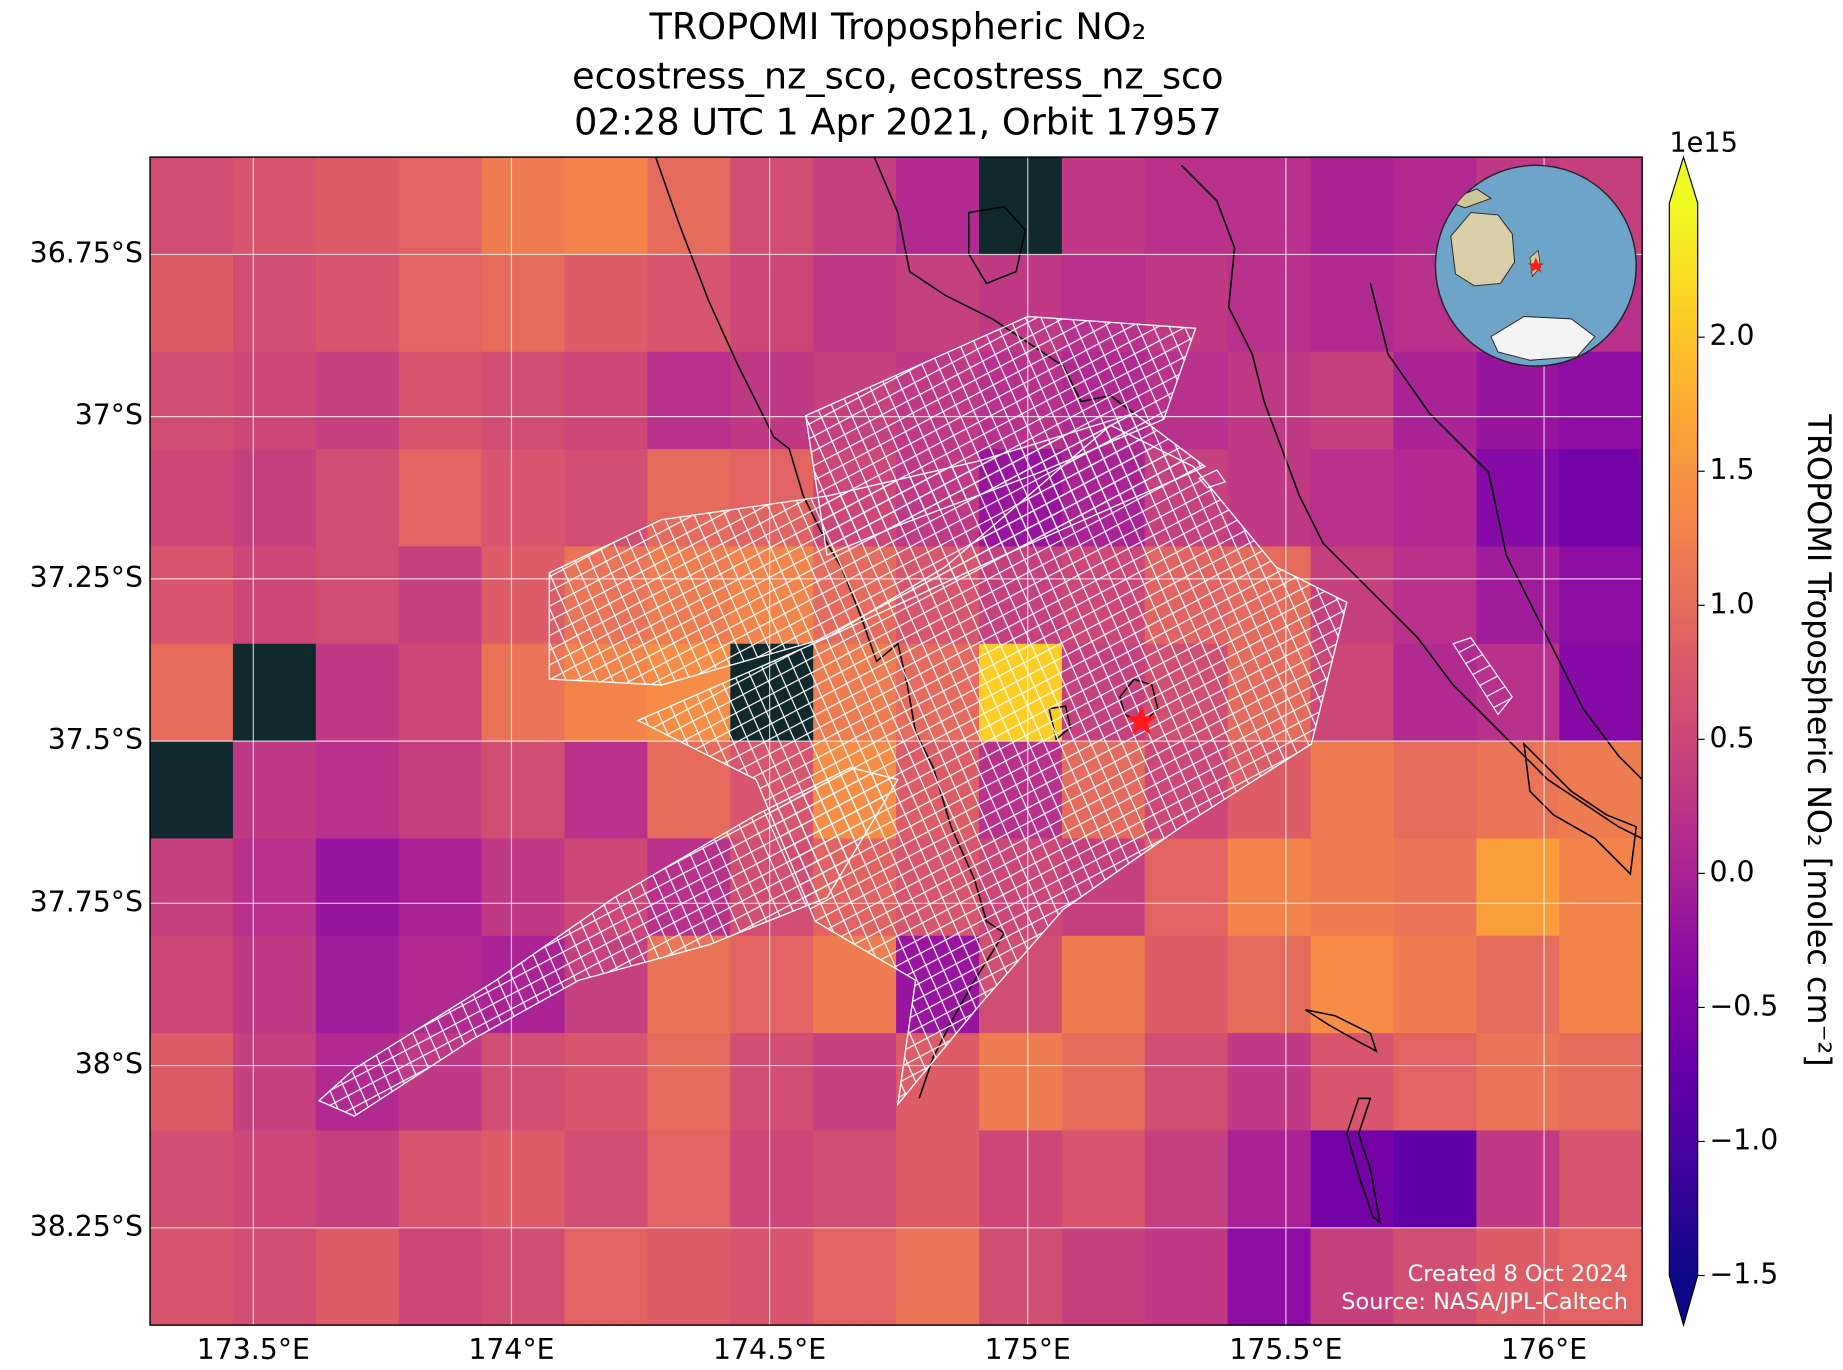  Describe the element at coordinates (897, 26) in the screenshot. I see `chart-title: TROPOMI Tropospheric NO₂` at that location.